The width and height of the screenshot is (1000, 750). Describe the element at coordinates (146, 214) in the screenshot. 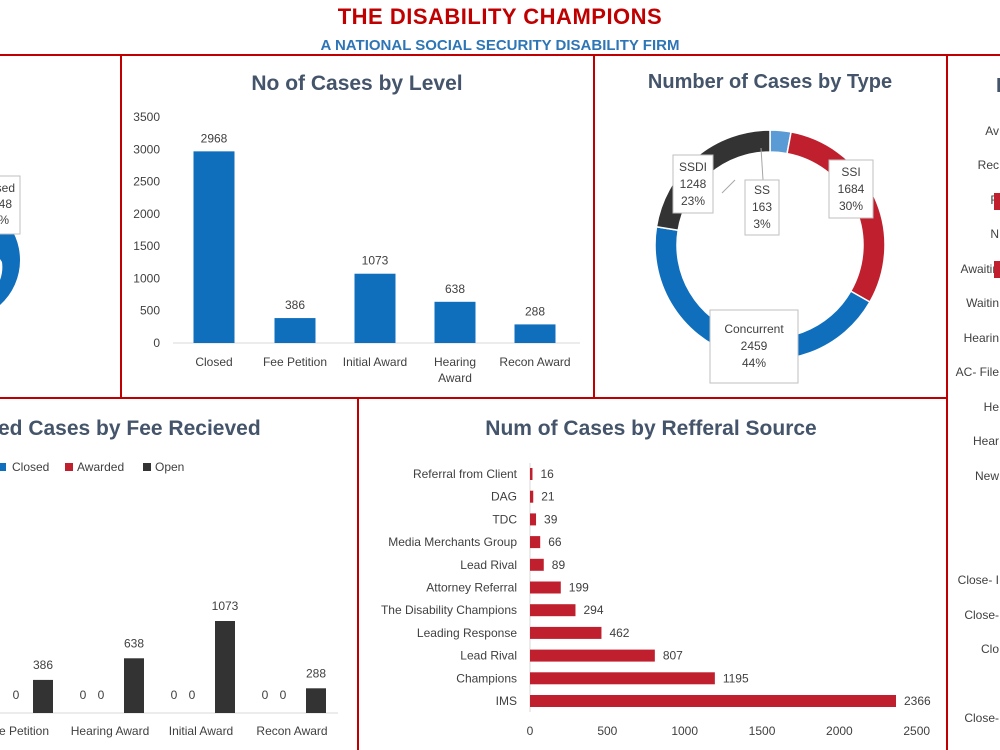

I see `level-ytick-label: 2000` at that location.